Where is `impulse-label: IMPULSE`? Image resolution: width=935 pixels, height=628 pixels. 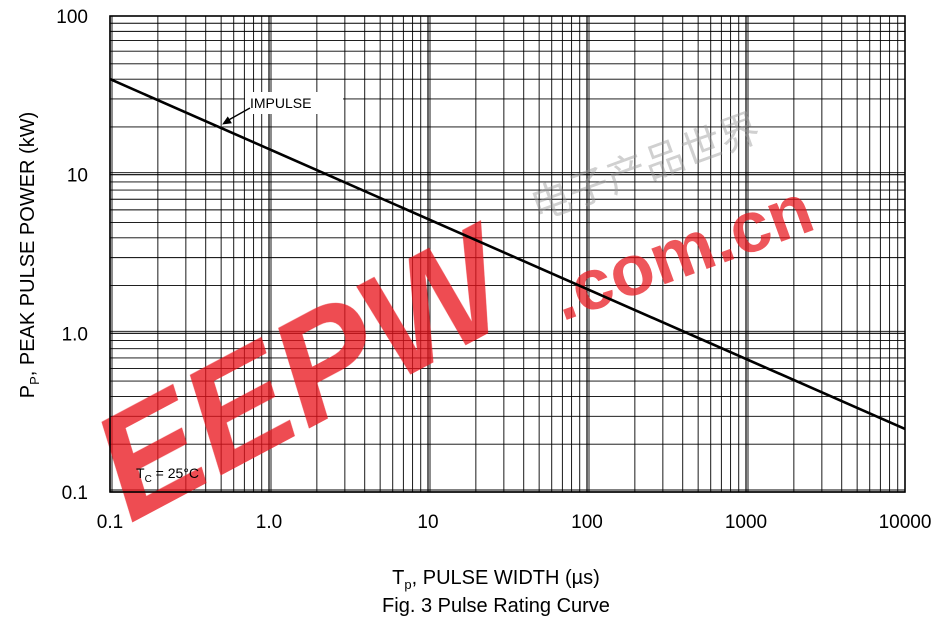 impulse-label: IMPULSE is located at coordinates (280, 103).